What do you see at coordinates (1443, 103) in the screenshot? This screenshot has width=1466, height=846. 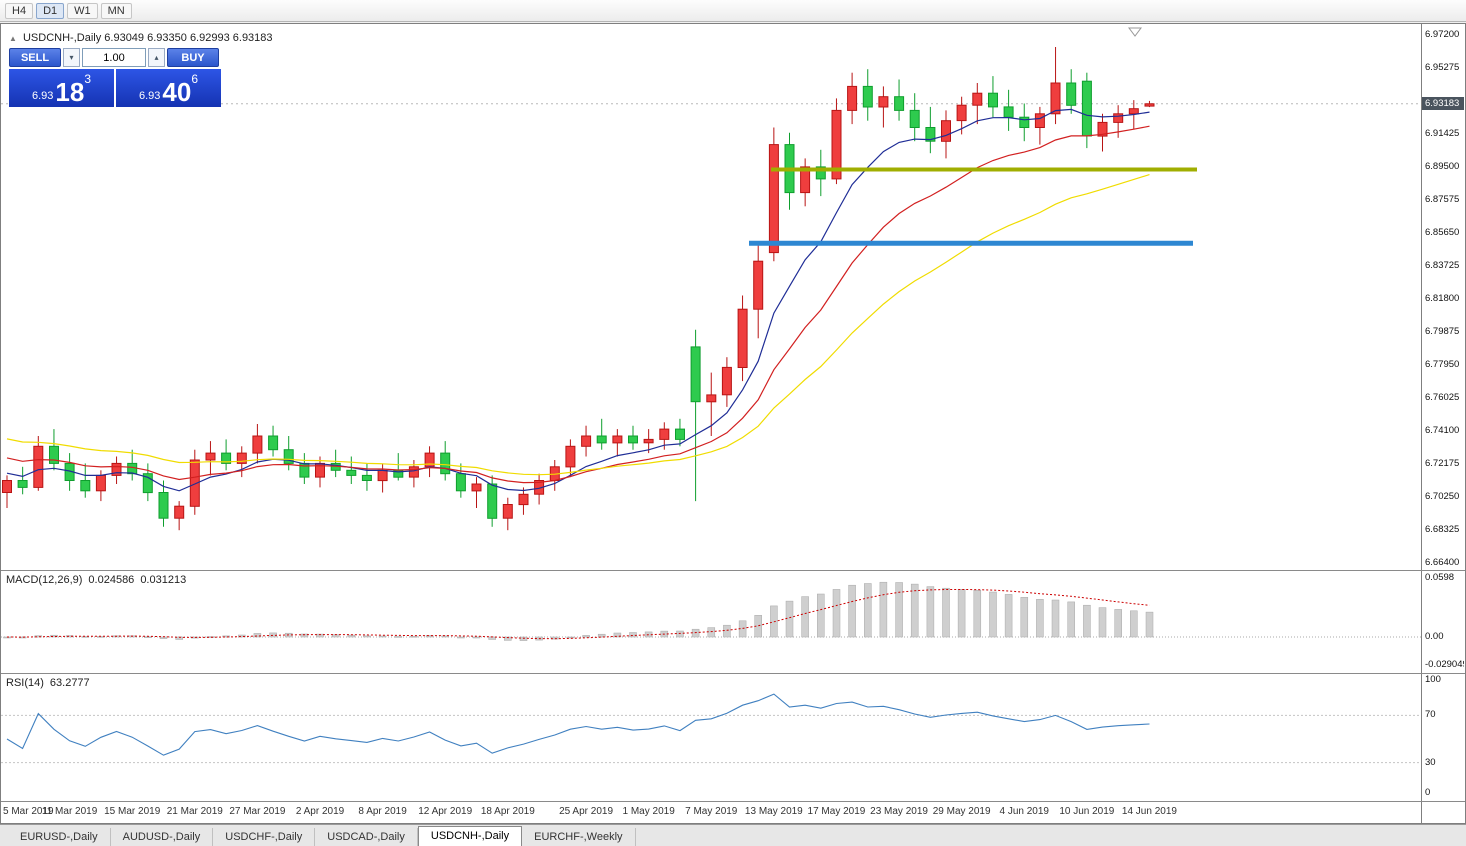 I see `current-price-tag: 6.93183` at bounding box center [1443, 103].